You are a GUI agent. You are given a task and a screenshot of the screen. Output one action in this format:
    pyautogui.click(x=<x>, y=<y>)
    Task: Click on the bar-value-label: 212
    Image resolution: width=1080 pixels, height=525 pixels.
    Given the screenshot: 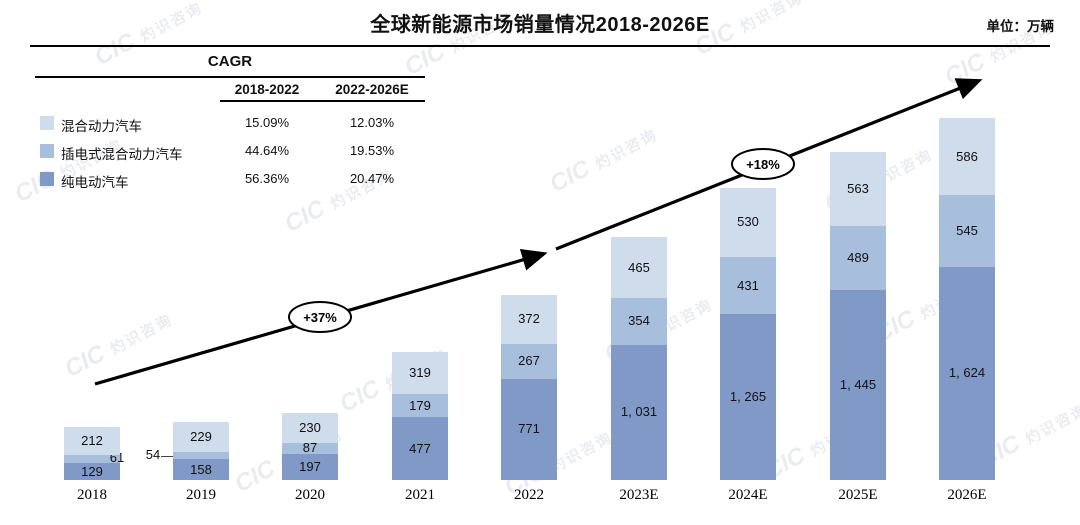 What is the action you would take?
    pyautogui.click(x=92, y=441)
    